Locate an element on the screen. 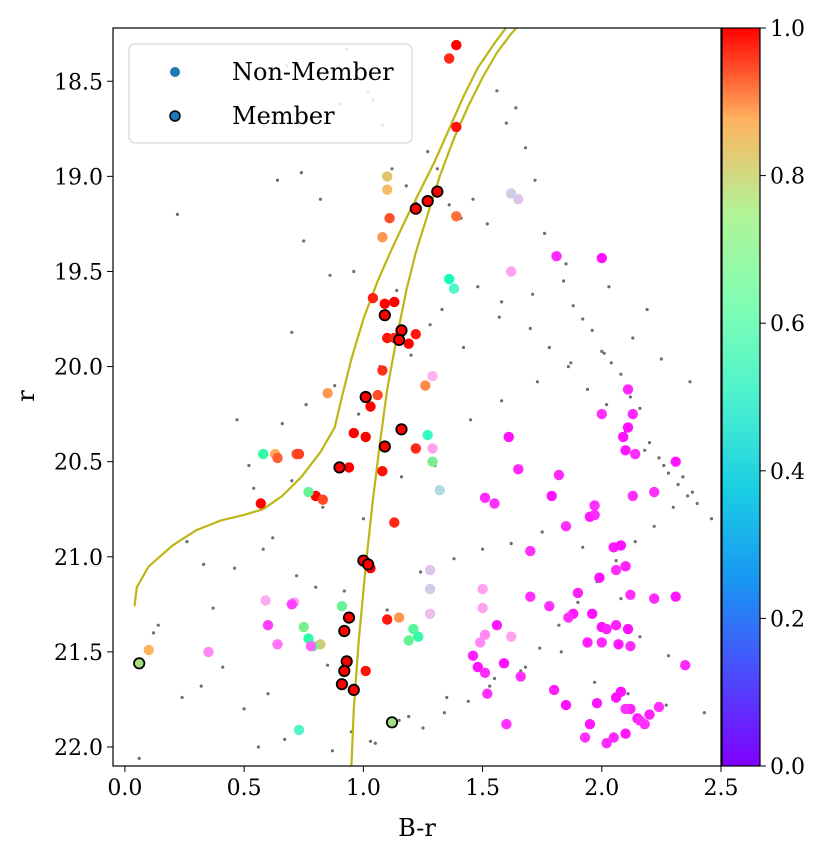 Image resolution: width=830 pixels, height=860 pixels. colorbar-tick-label: 0.0 is located at coordinates (787, 767).